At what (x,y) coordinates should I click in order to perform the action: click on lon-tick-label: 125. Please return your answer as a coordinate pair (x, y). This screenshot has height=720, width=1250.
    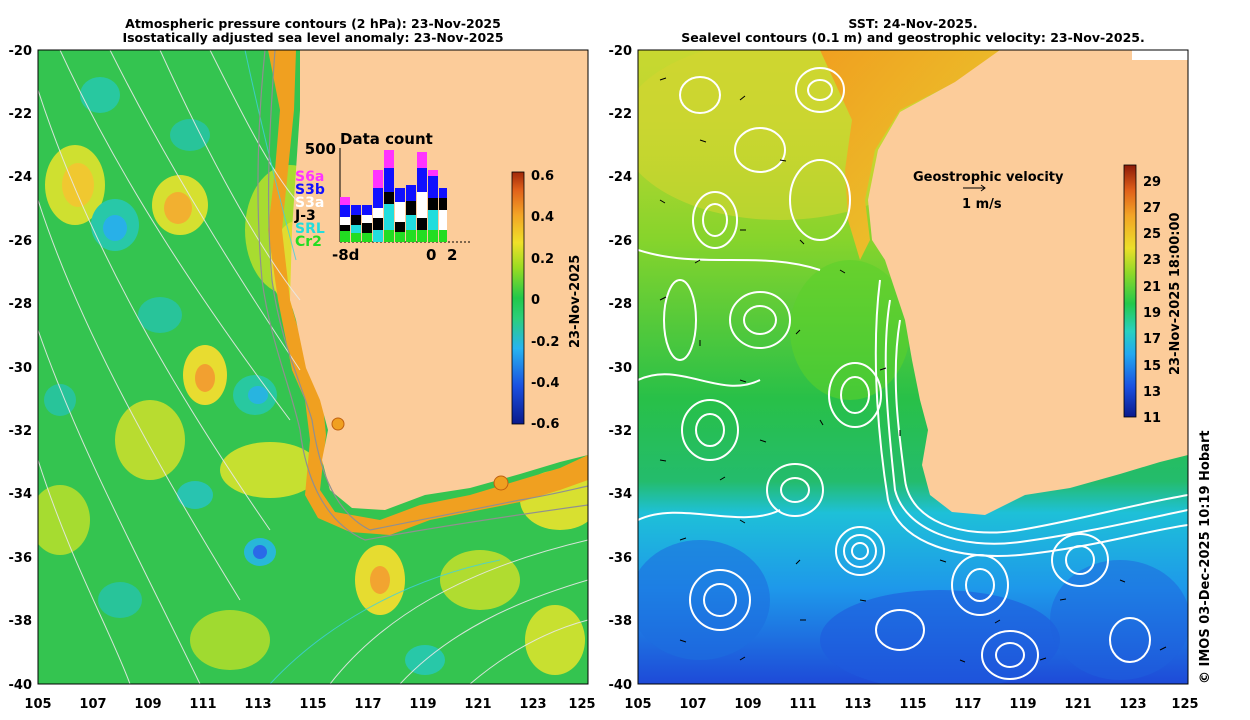
    Looking at the image, I should click on (1184, 704).